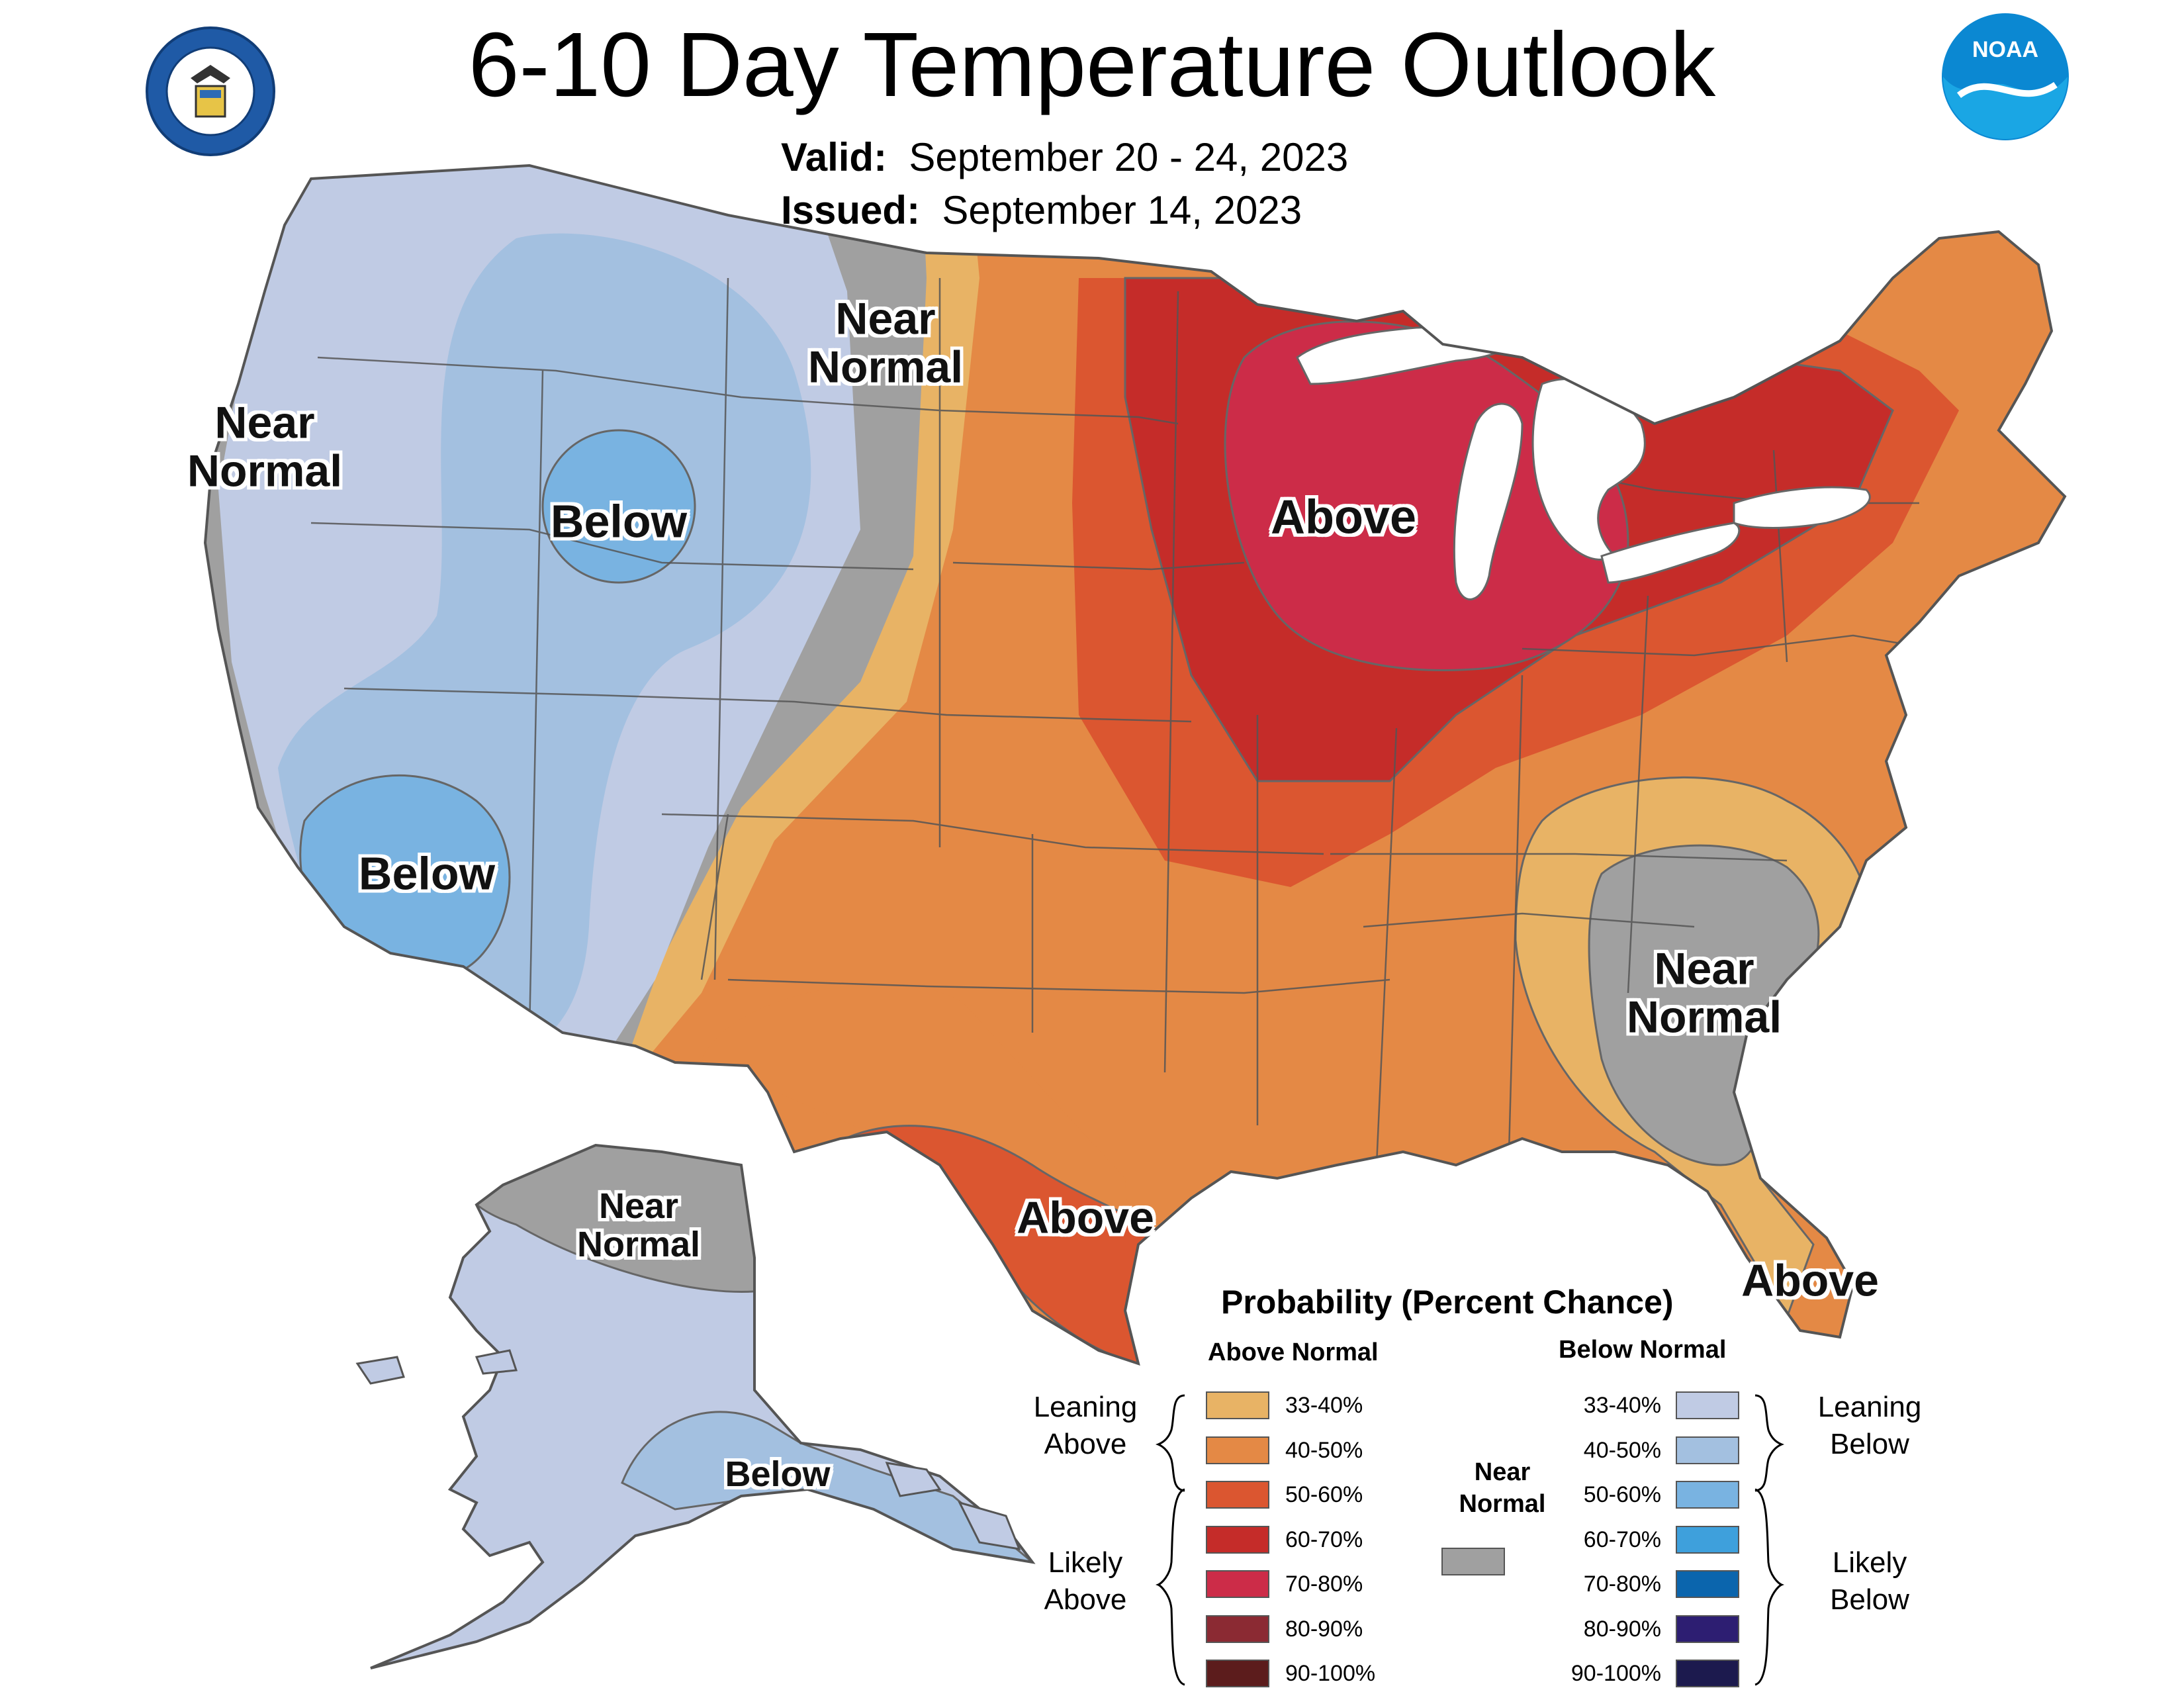  Describe the element at coordinates (1622, 1450) in the screenshot. I see `legend-below-label: 40-50%` at that location.